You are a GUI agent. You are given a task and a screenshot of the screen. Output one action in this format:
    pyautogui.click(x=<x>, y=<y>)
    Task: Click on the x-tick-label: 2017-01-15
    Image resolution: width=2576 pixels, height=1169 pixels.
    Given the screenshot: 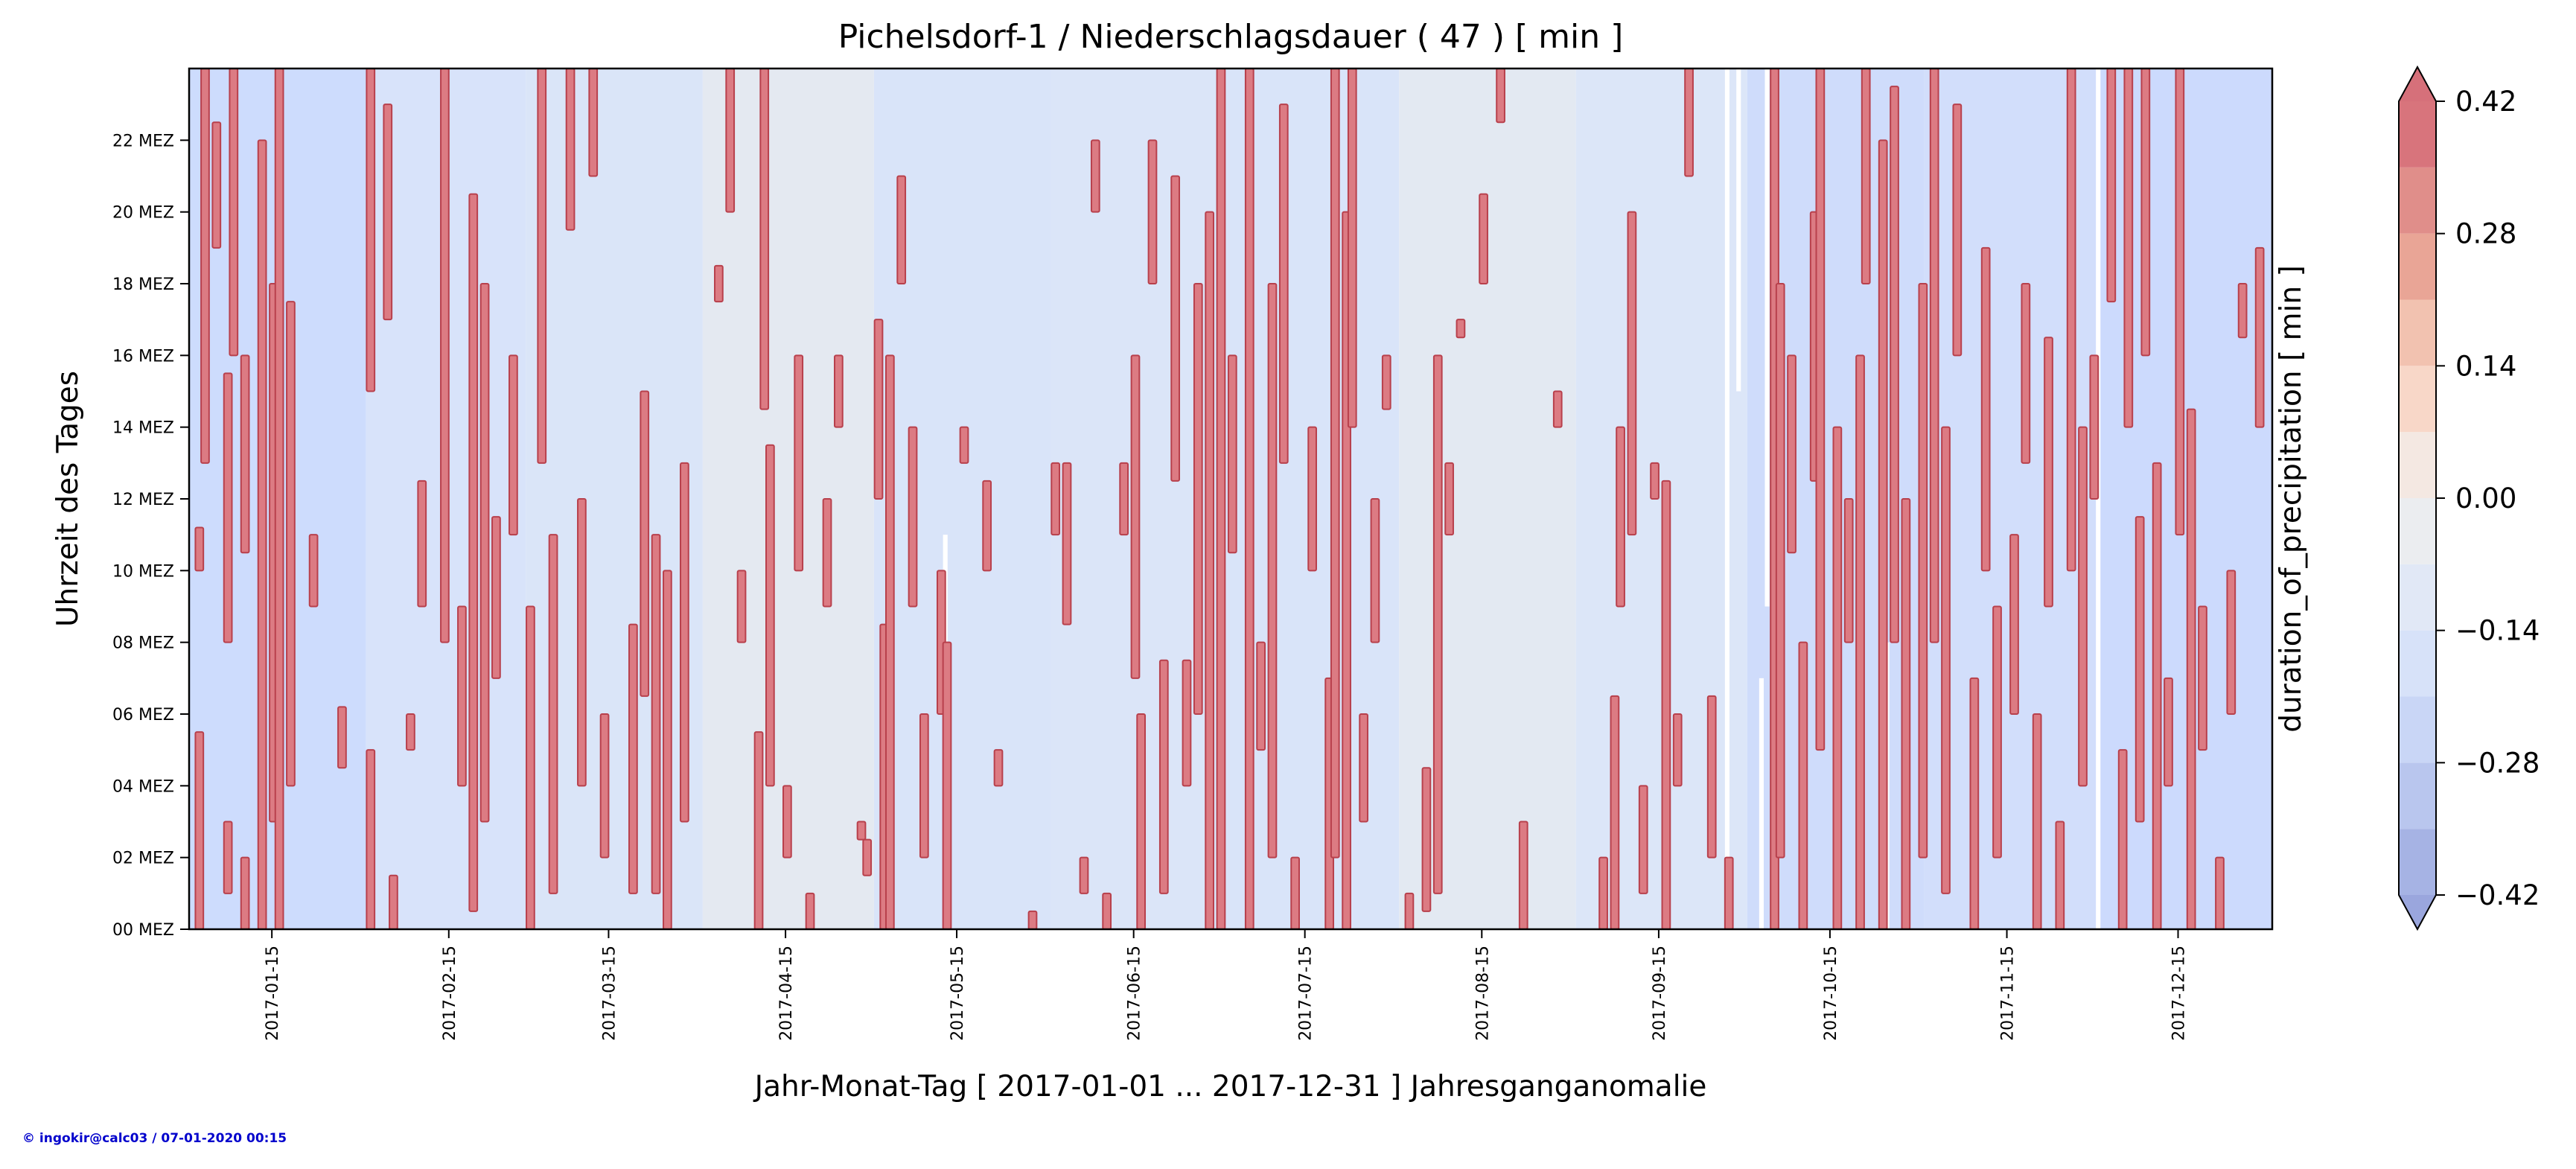 What is the action you would take?
    pyautogui.click(x=273, y=993)
    